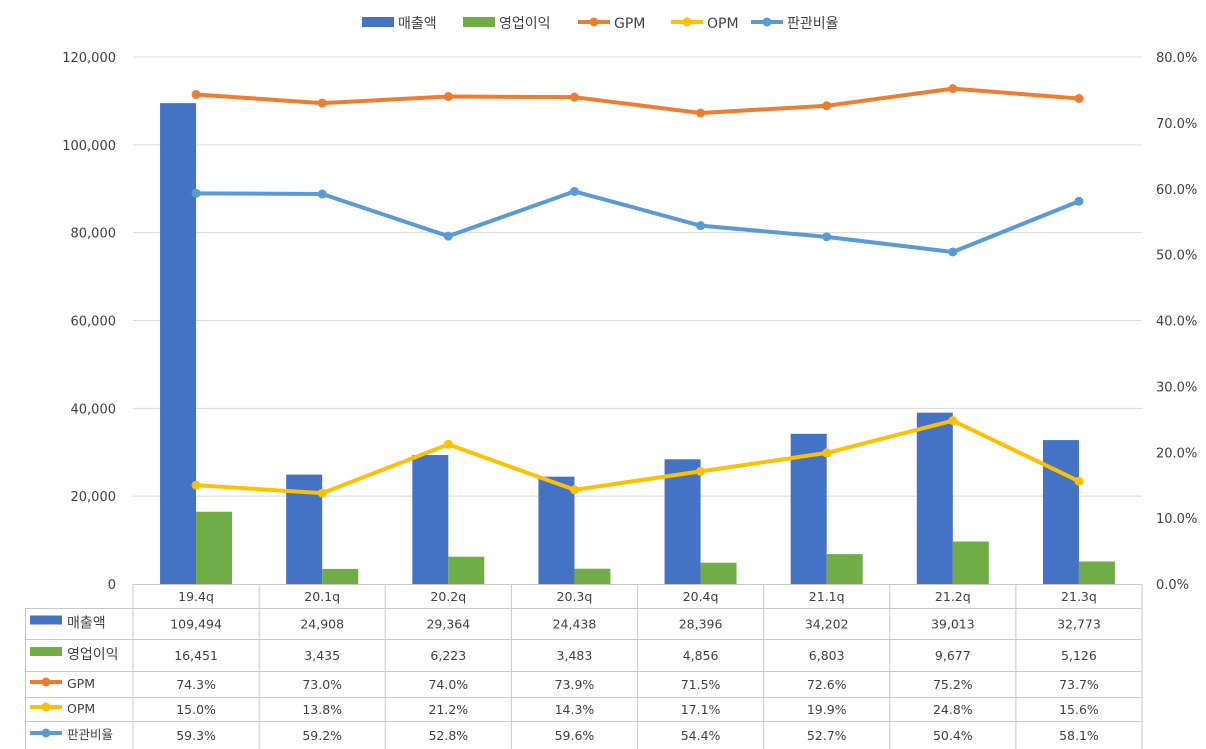 This screenshot has height=749, width=1206. Describe the element at coordinates (638, 221) in the screenshot. I see `line-판관비율` at that location.